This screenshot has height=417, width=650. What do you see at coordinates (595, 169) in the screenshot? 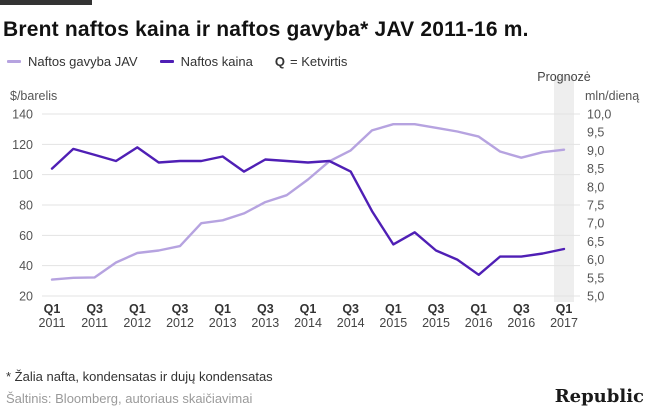
I see `right-axis-tick-label: 8,5` at bounding box center [595, 169].